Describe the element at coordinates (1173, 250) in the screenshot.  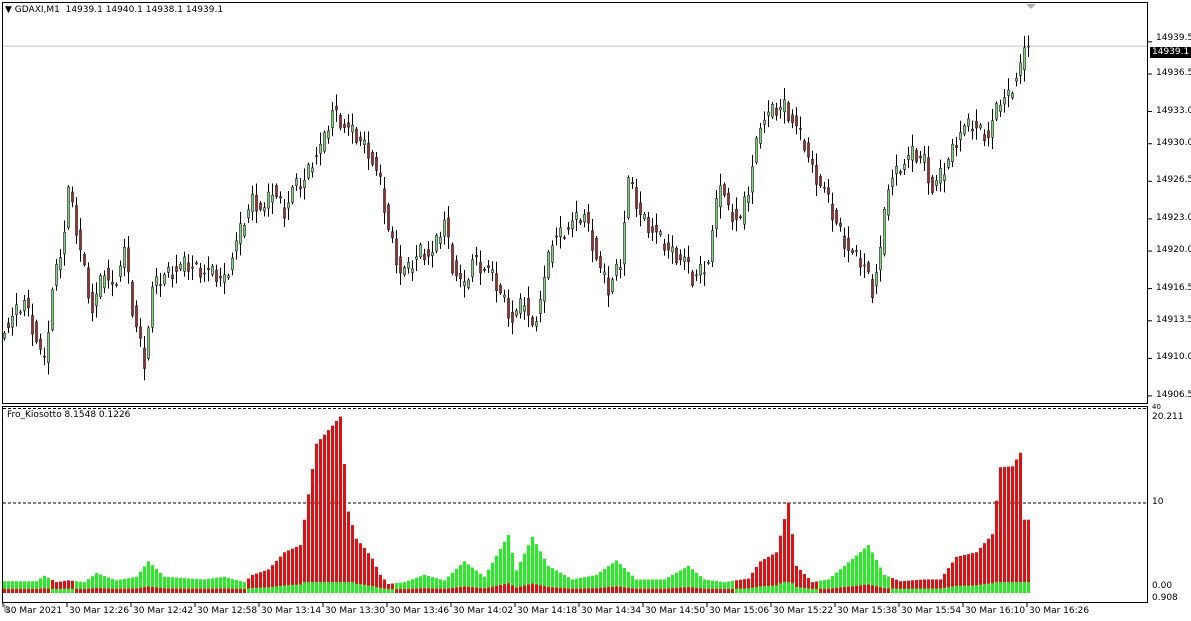
I see `price-tick-label: 14920.0` at that location.